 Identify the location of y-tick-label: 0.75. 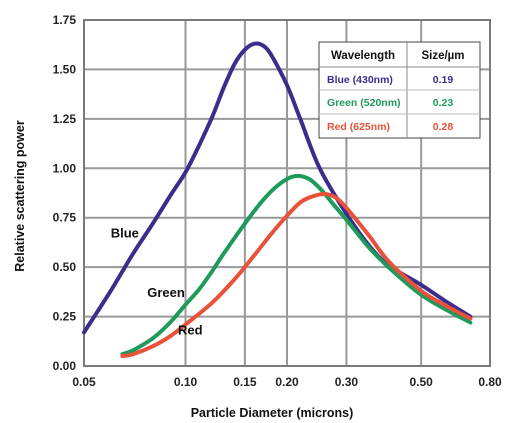
(65, 218).